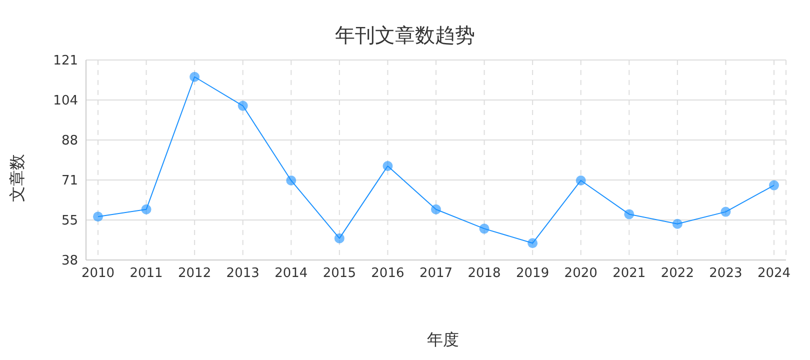 The image size is (810, 360). Describe the element at coordinates (291, 274) in the screenshot. I see `x-tick-label: 2014` at that location.